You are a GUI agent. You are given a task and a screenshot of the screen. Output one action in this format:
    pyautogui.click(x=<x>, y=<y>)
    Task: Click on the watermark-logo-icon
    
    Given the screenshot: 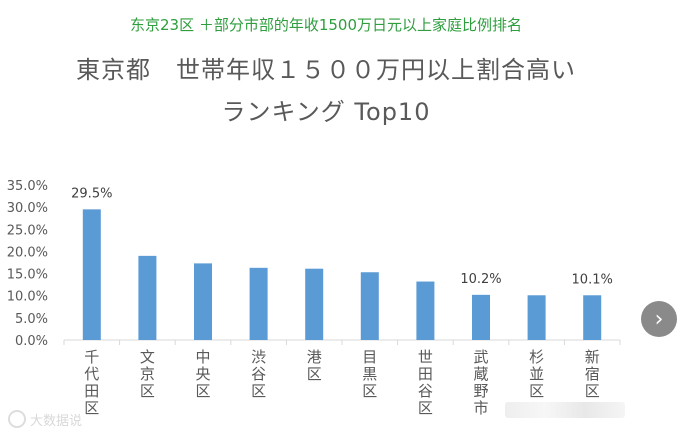 What is the action you would take?
    pyautogui.click(x=17, y=419)
    